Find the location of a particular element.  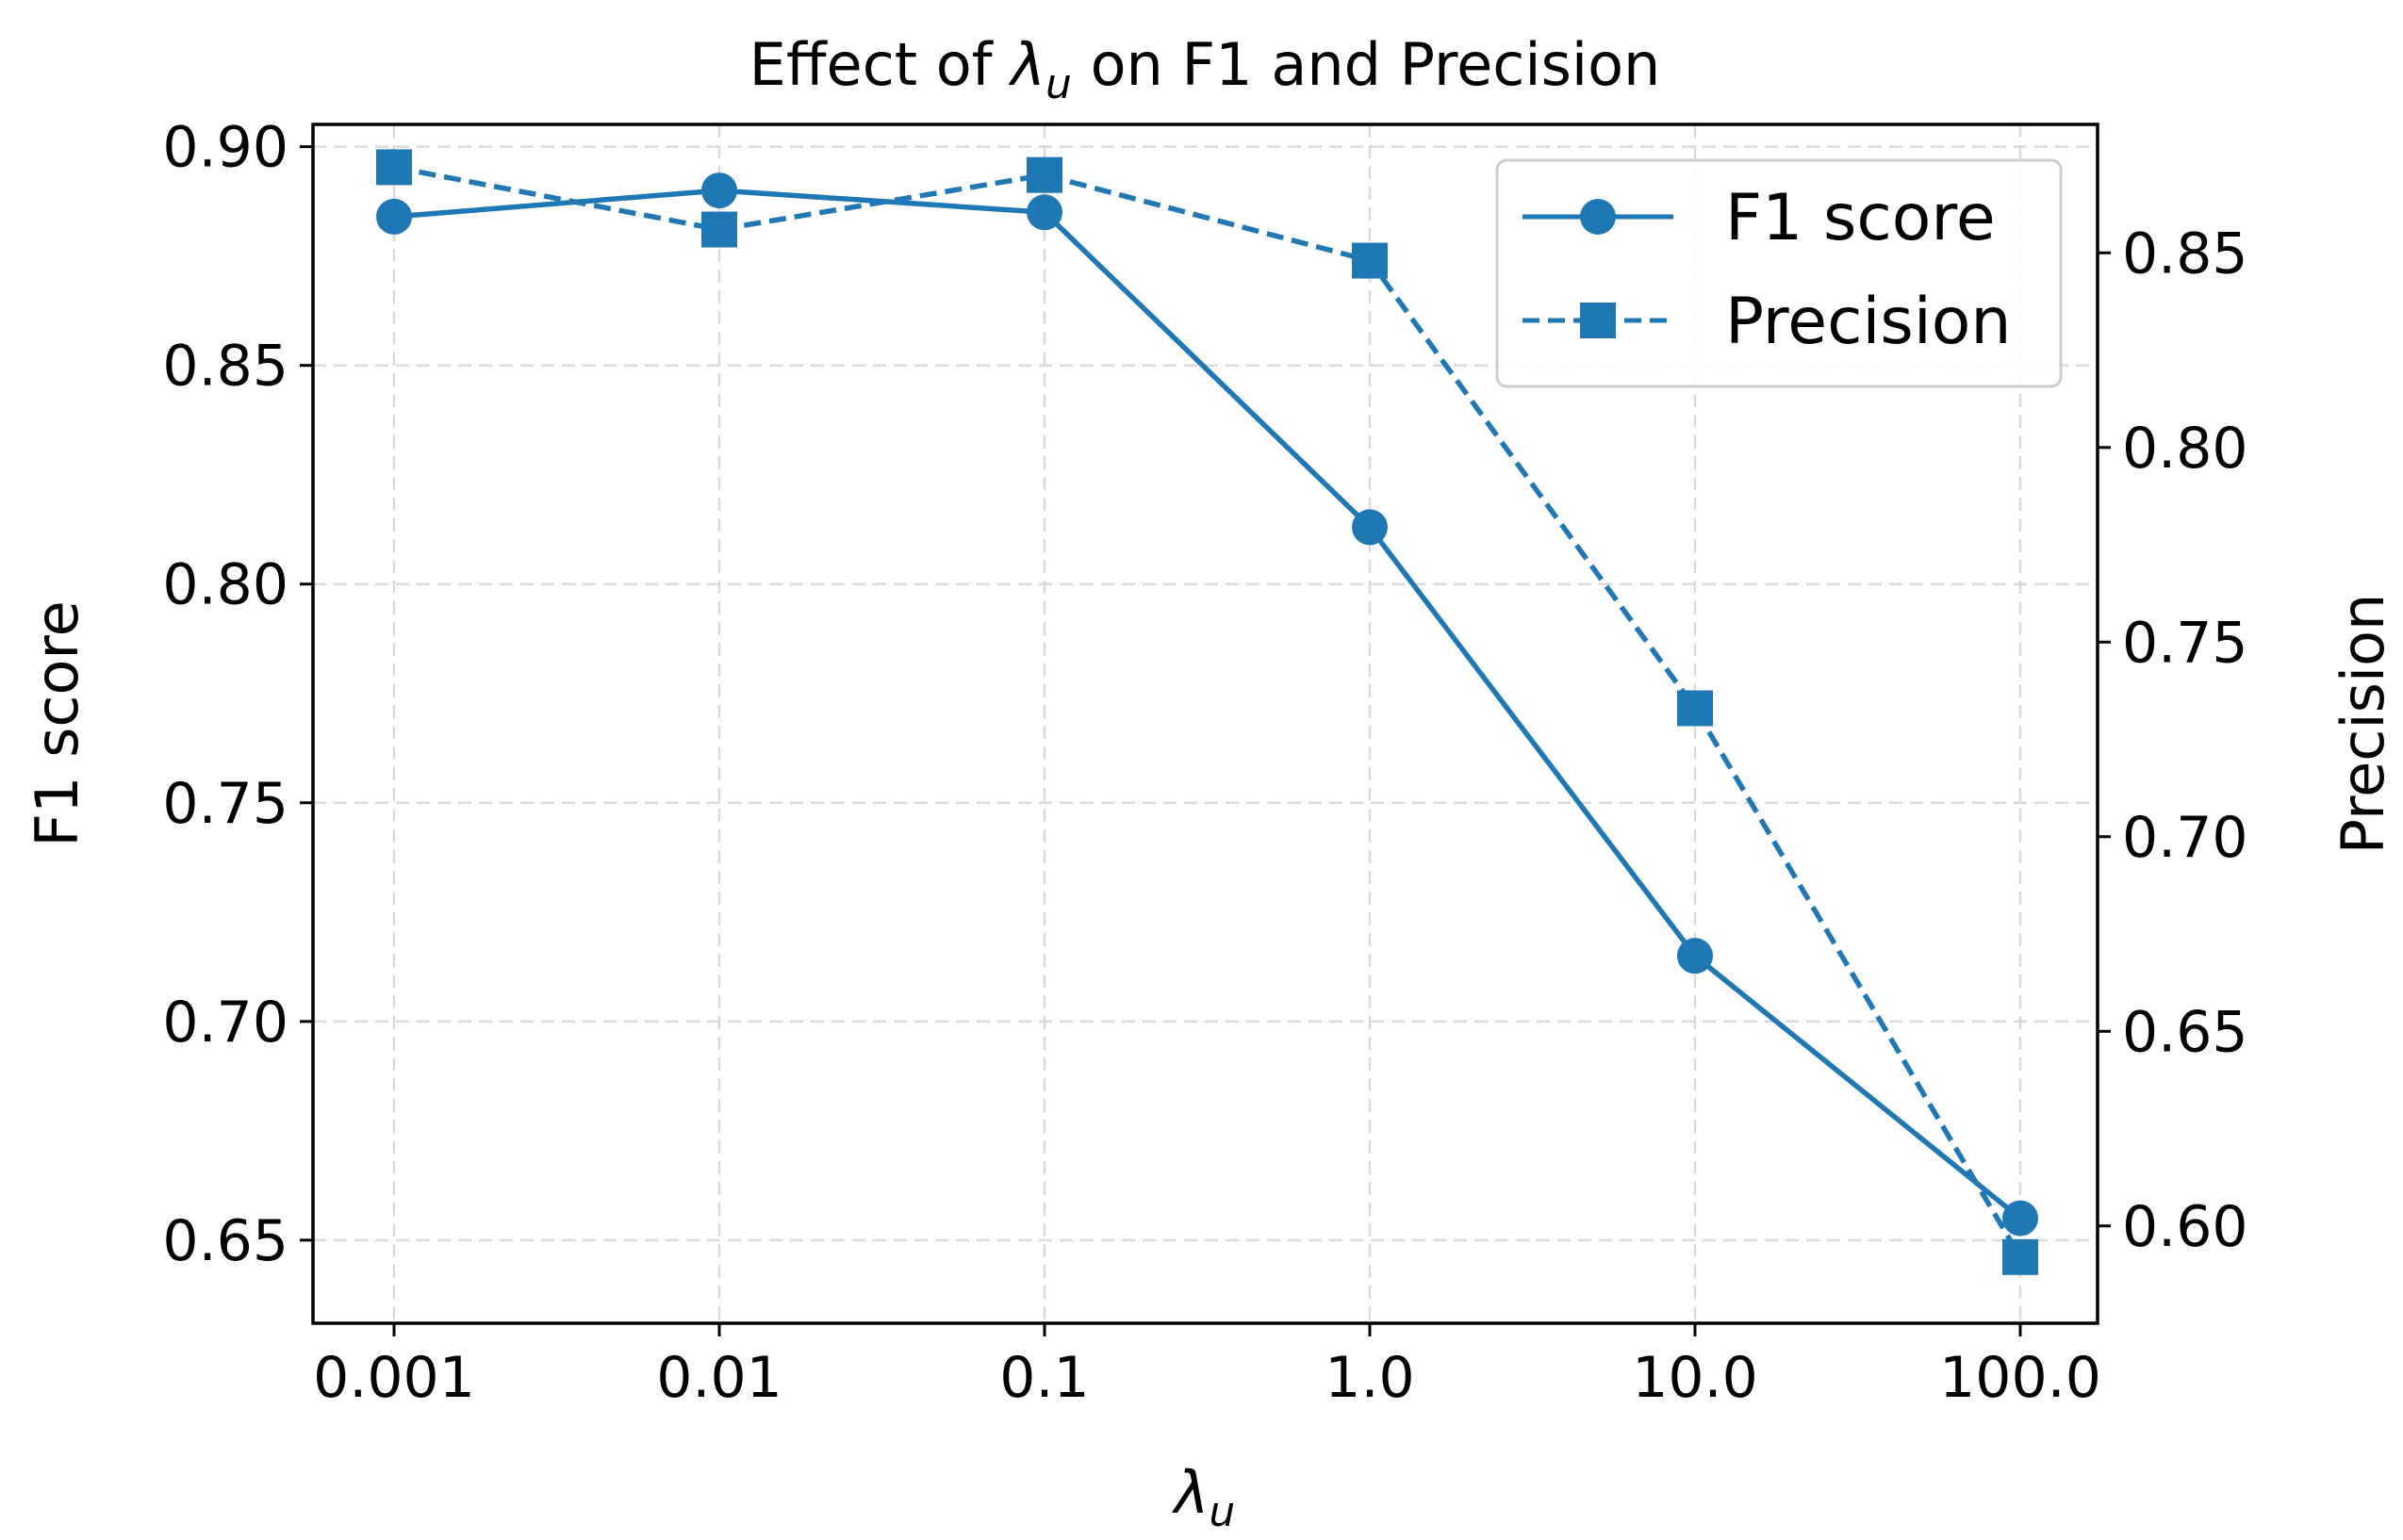

y-left-tick-label: 0.85 is located at coordinates (225, 367).